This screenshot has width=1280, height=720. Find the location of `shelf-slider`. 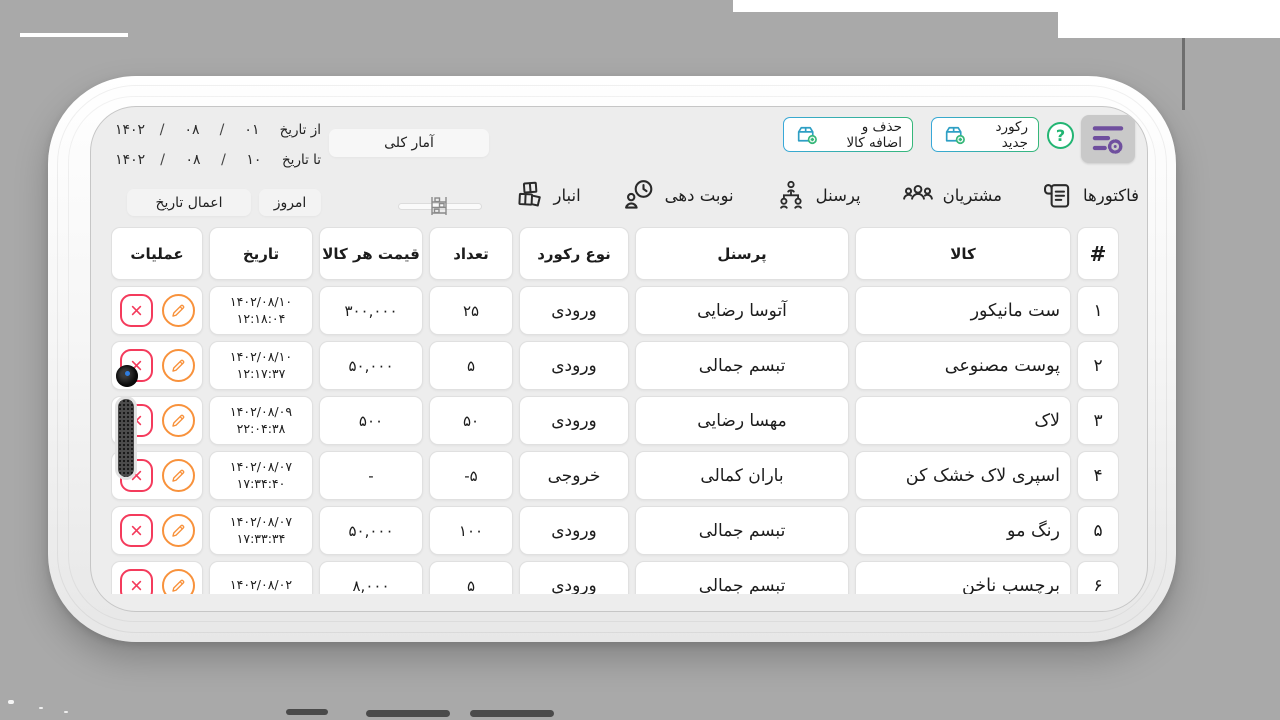

shelf-slider is located at coordinates (440, 206).